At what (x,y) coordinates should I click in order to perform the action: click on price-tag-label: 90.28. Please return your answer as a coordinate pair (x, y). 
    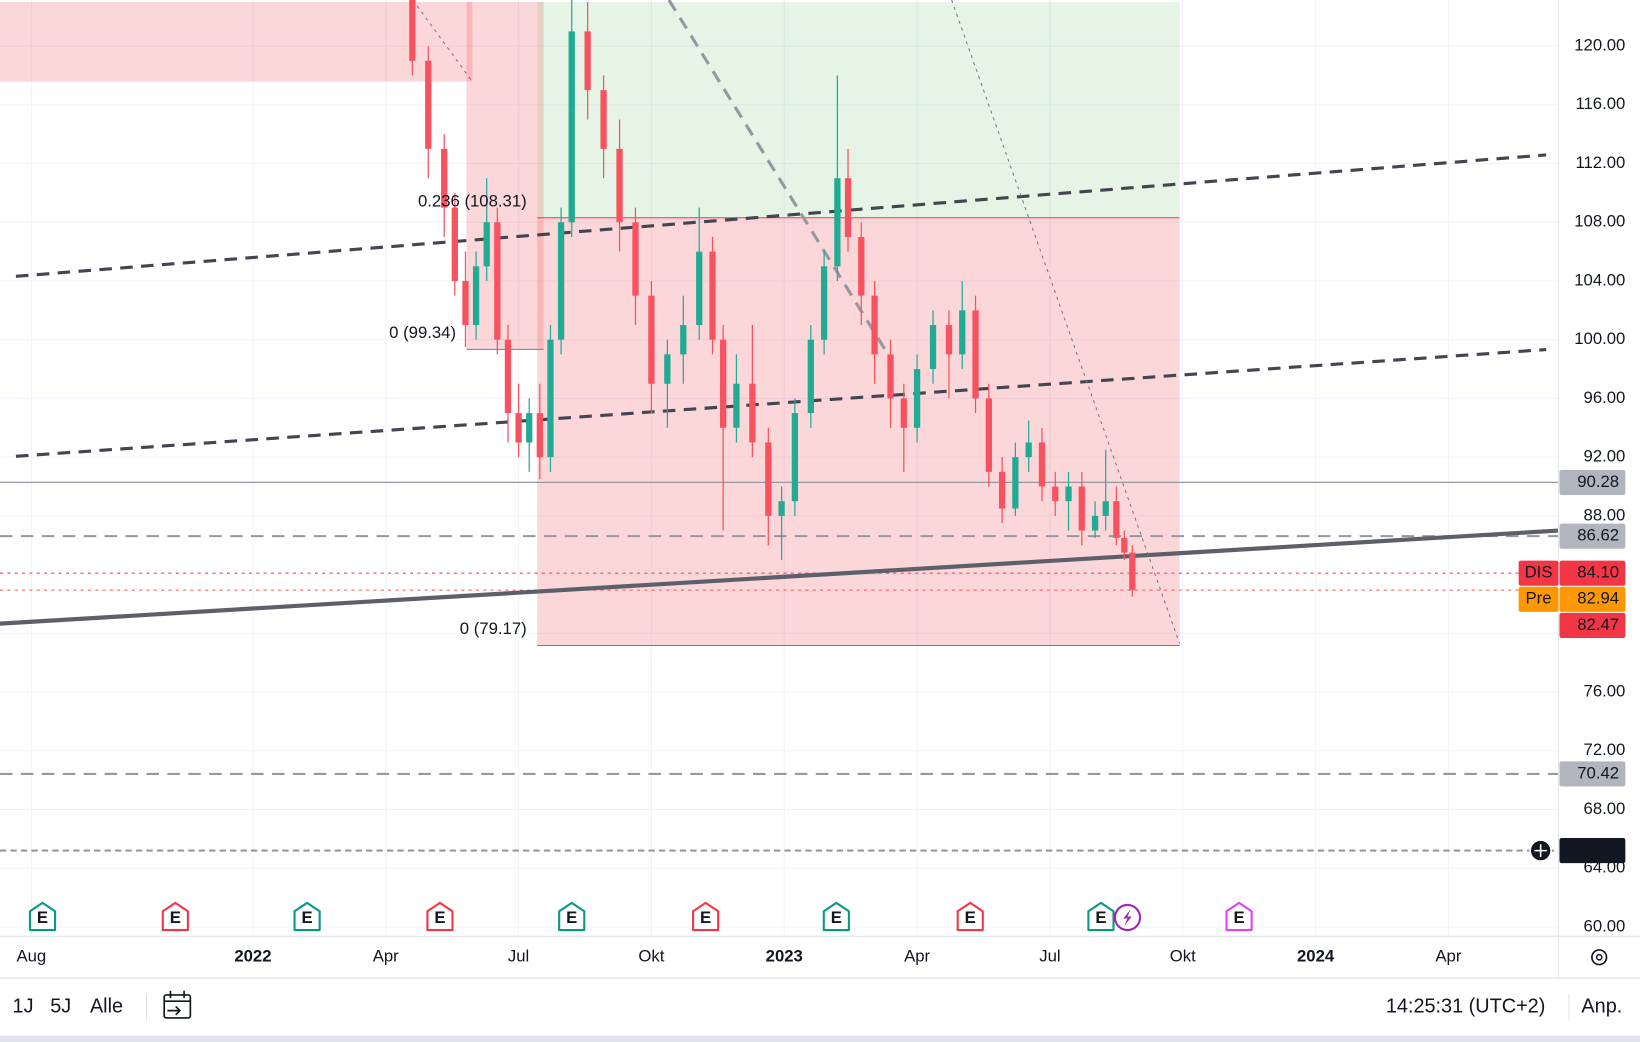
    Looking at the image, I should click on (1598, 481).